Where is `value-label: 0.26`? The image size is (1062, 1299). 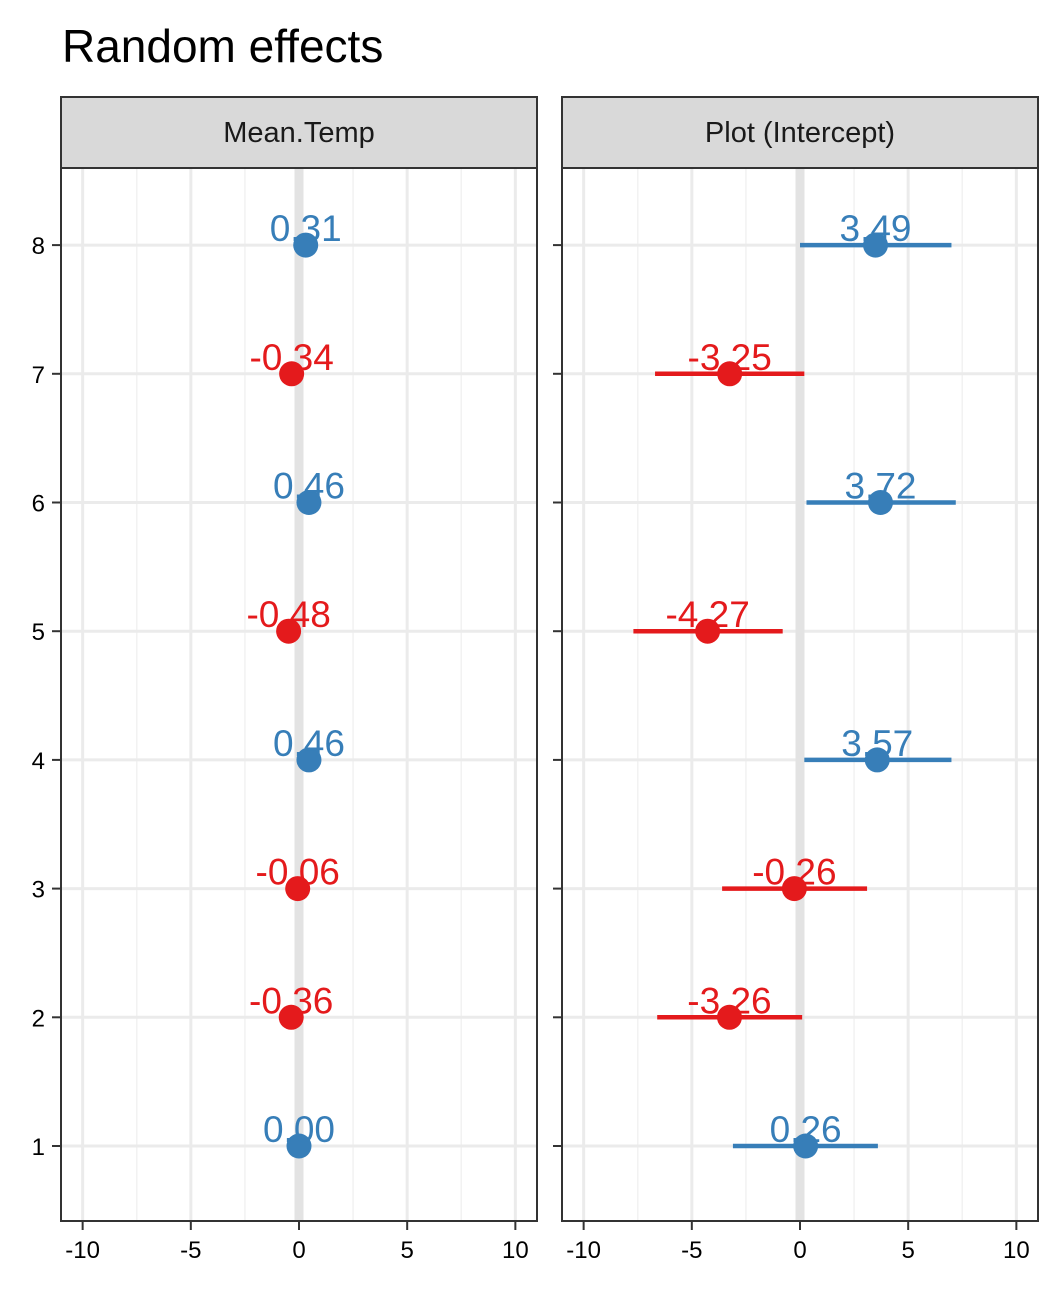 value-label: 0.26 is located at coordinates (806, 1129).